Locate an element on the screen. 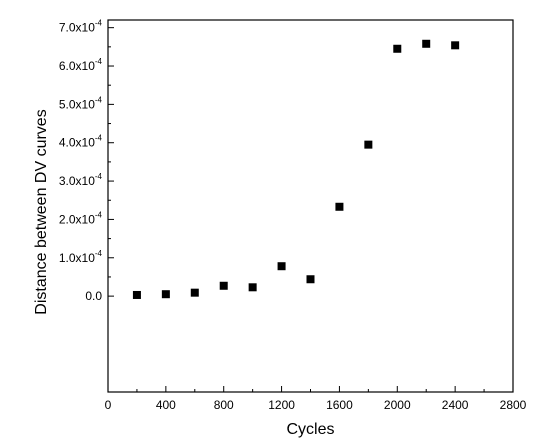 This screenshot has height=448, width=550. x-tick-label: 2800 is located at coordinates (513, 405).